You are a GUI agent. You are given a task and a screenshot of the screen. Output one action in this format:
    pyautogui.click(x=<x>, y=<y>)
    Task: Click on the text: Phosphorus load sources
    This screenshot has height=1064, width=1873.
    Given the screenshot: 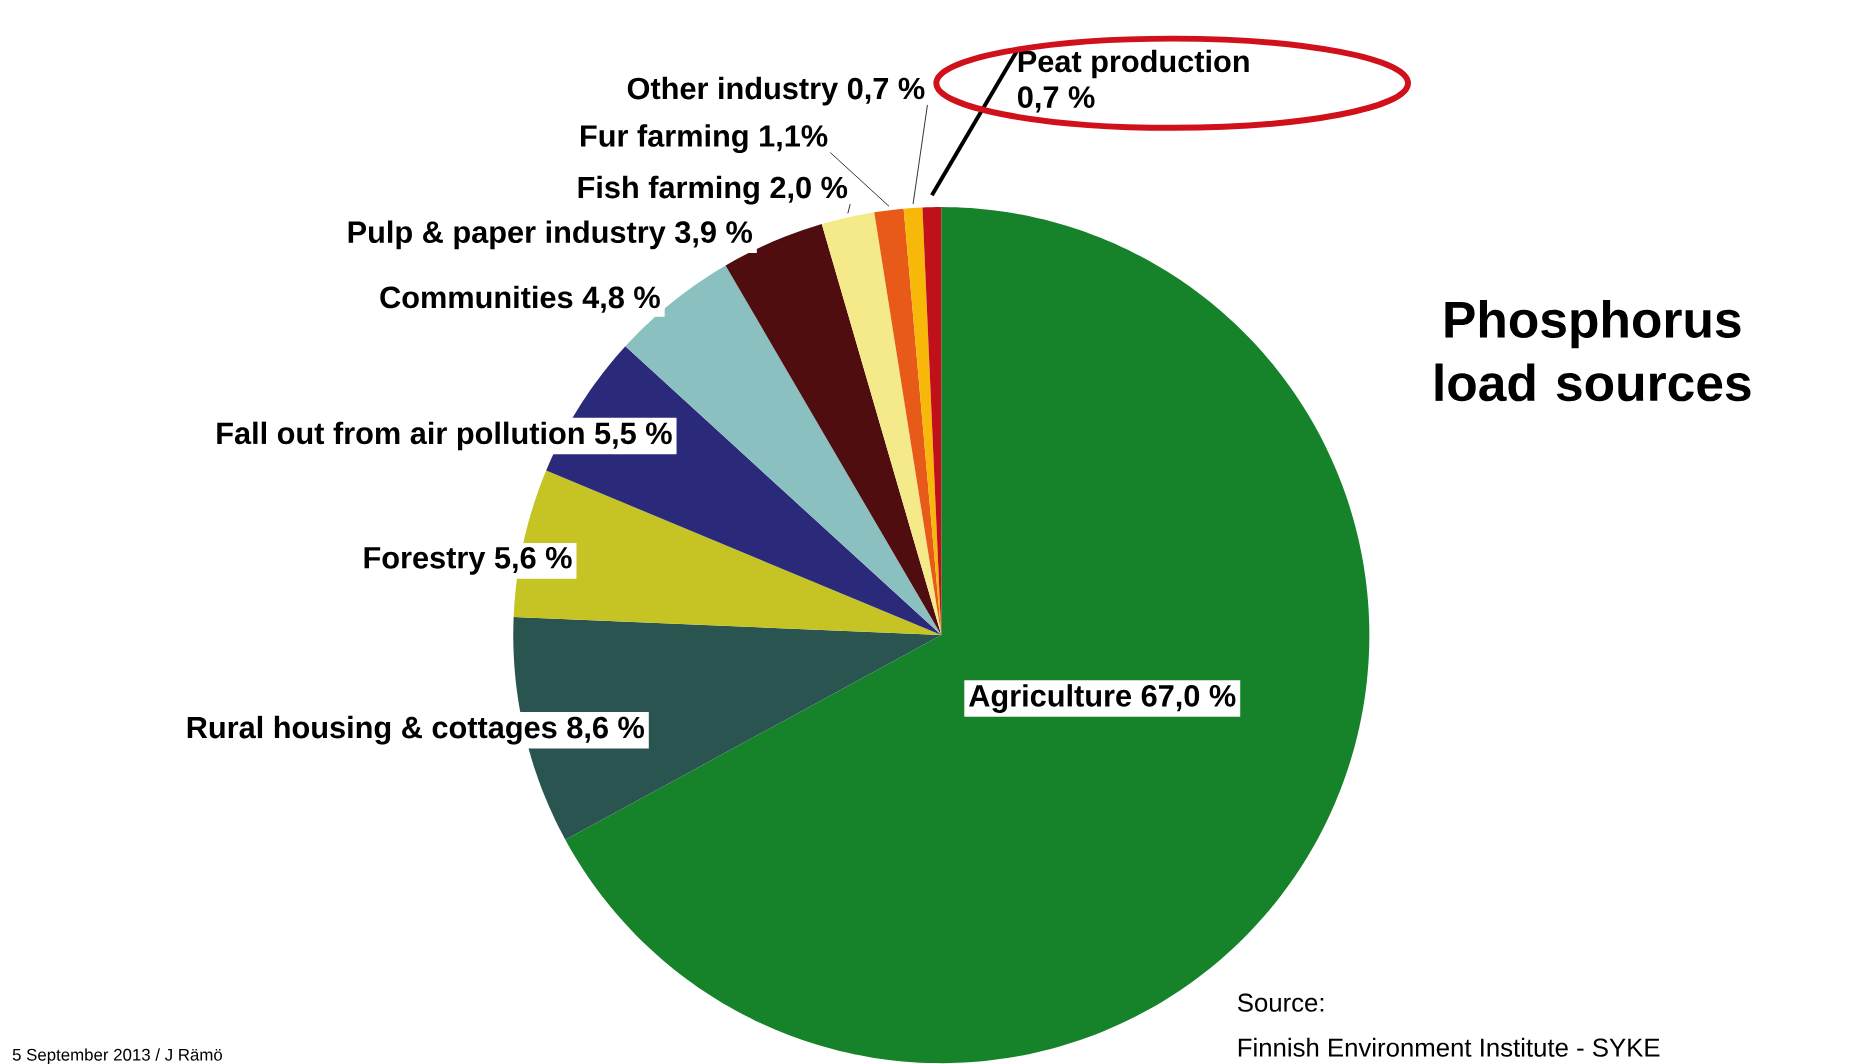 What is the action you would take?
    pyautogui.click(x=1593, y=351)
    